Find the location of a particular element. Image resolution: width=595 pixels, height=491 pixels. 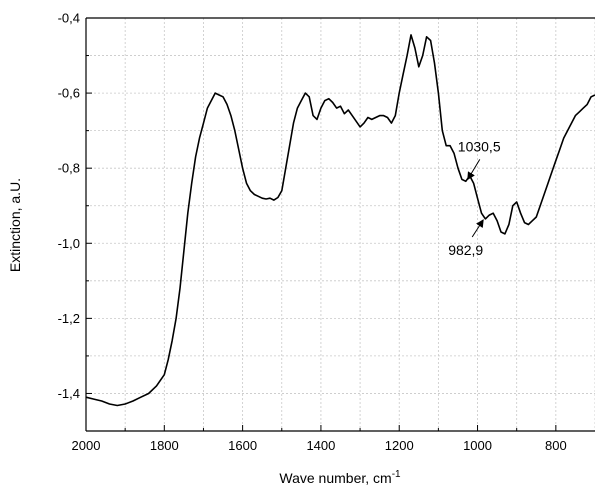

x-axis-title-main: Wave number, cm is located at coordinates (335, 478).